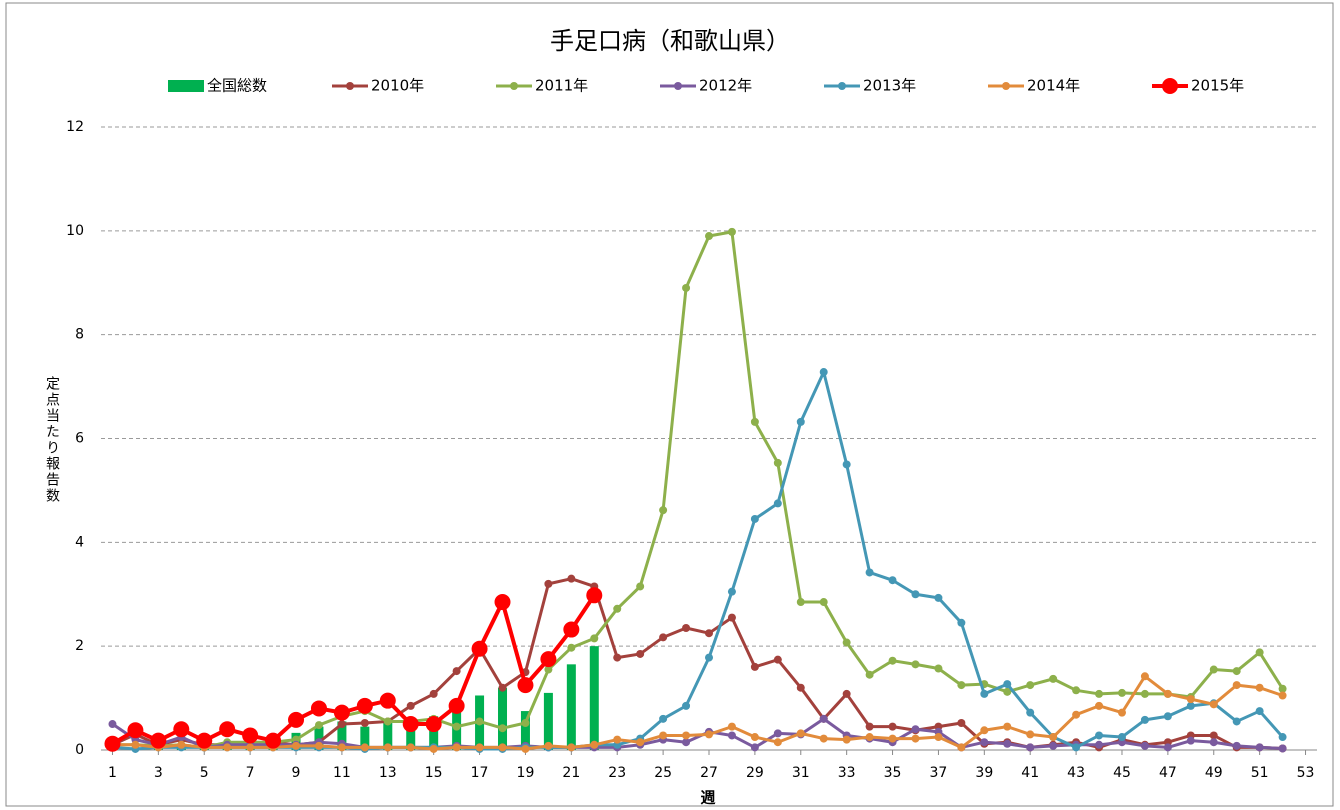 This screenshot has height=810, width=1340. Describe the element at coordinates (342, 773) in the screenshot. I see `x-tick-label: 11` at that location.